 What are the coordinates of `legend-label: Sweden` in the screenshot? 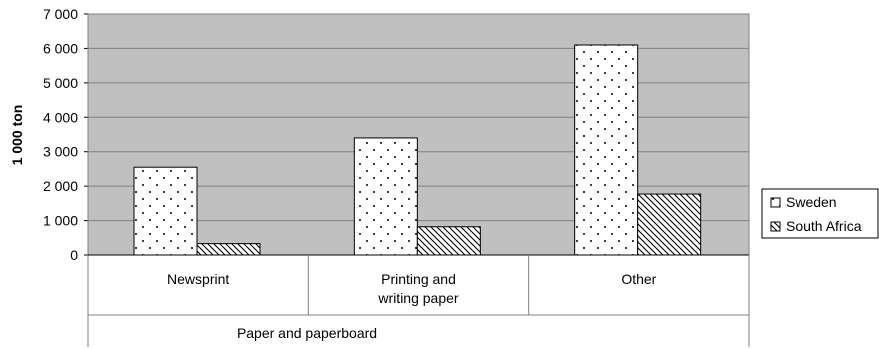 It's located at (811, 202).